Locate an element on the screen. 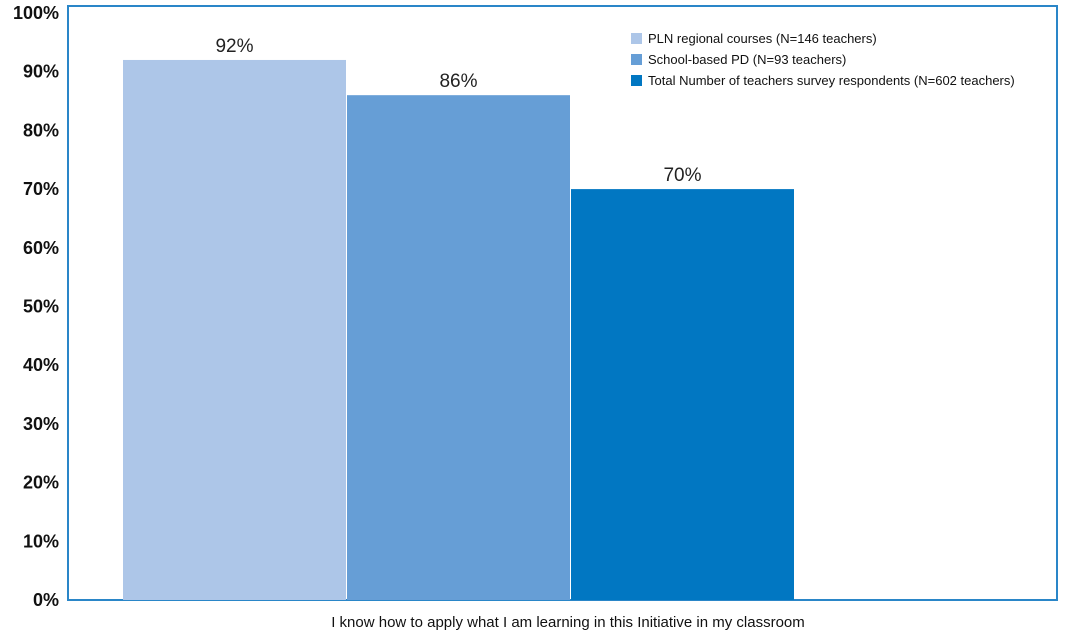 The width and height of the screenshot is (1074, 637). y-tick-label: 70% is located at coordinates (41, 189).